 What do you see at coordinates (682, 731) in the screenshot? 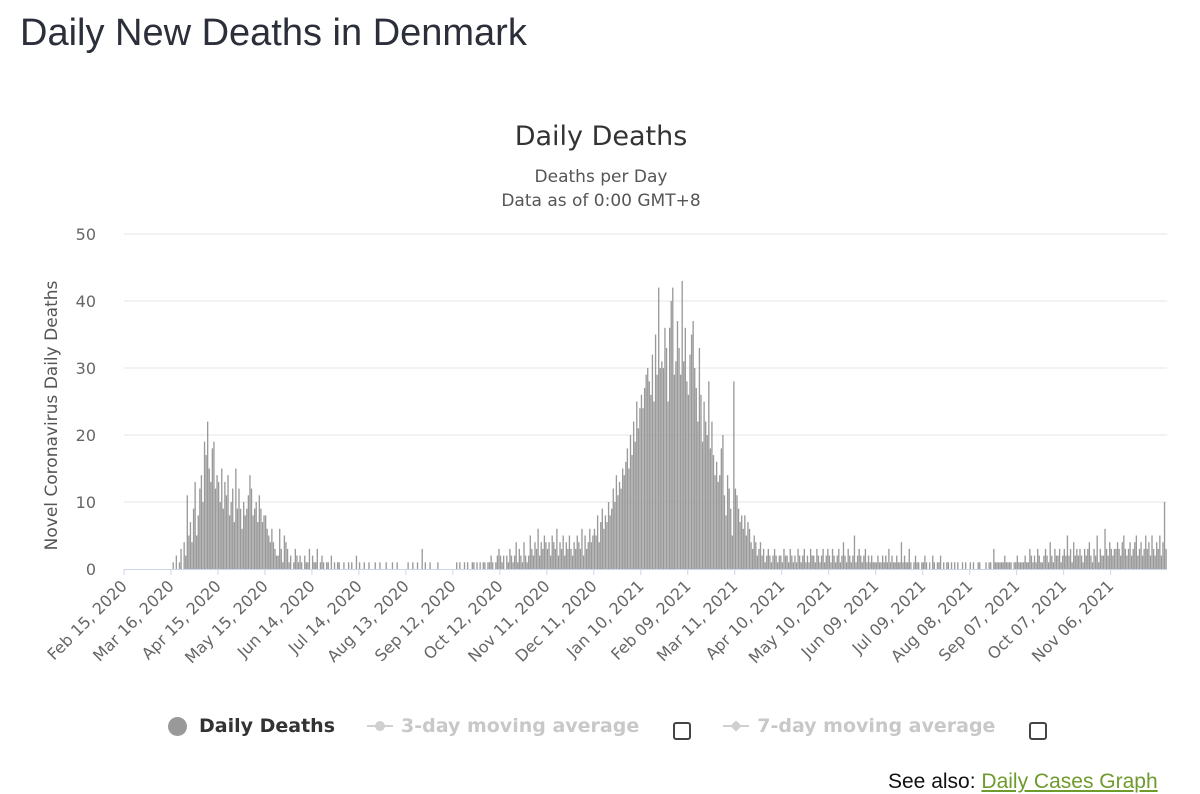
I see `3-day-average-checkbox` at bounding box center [682, 731].